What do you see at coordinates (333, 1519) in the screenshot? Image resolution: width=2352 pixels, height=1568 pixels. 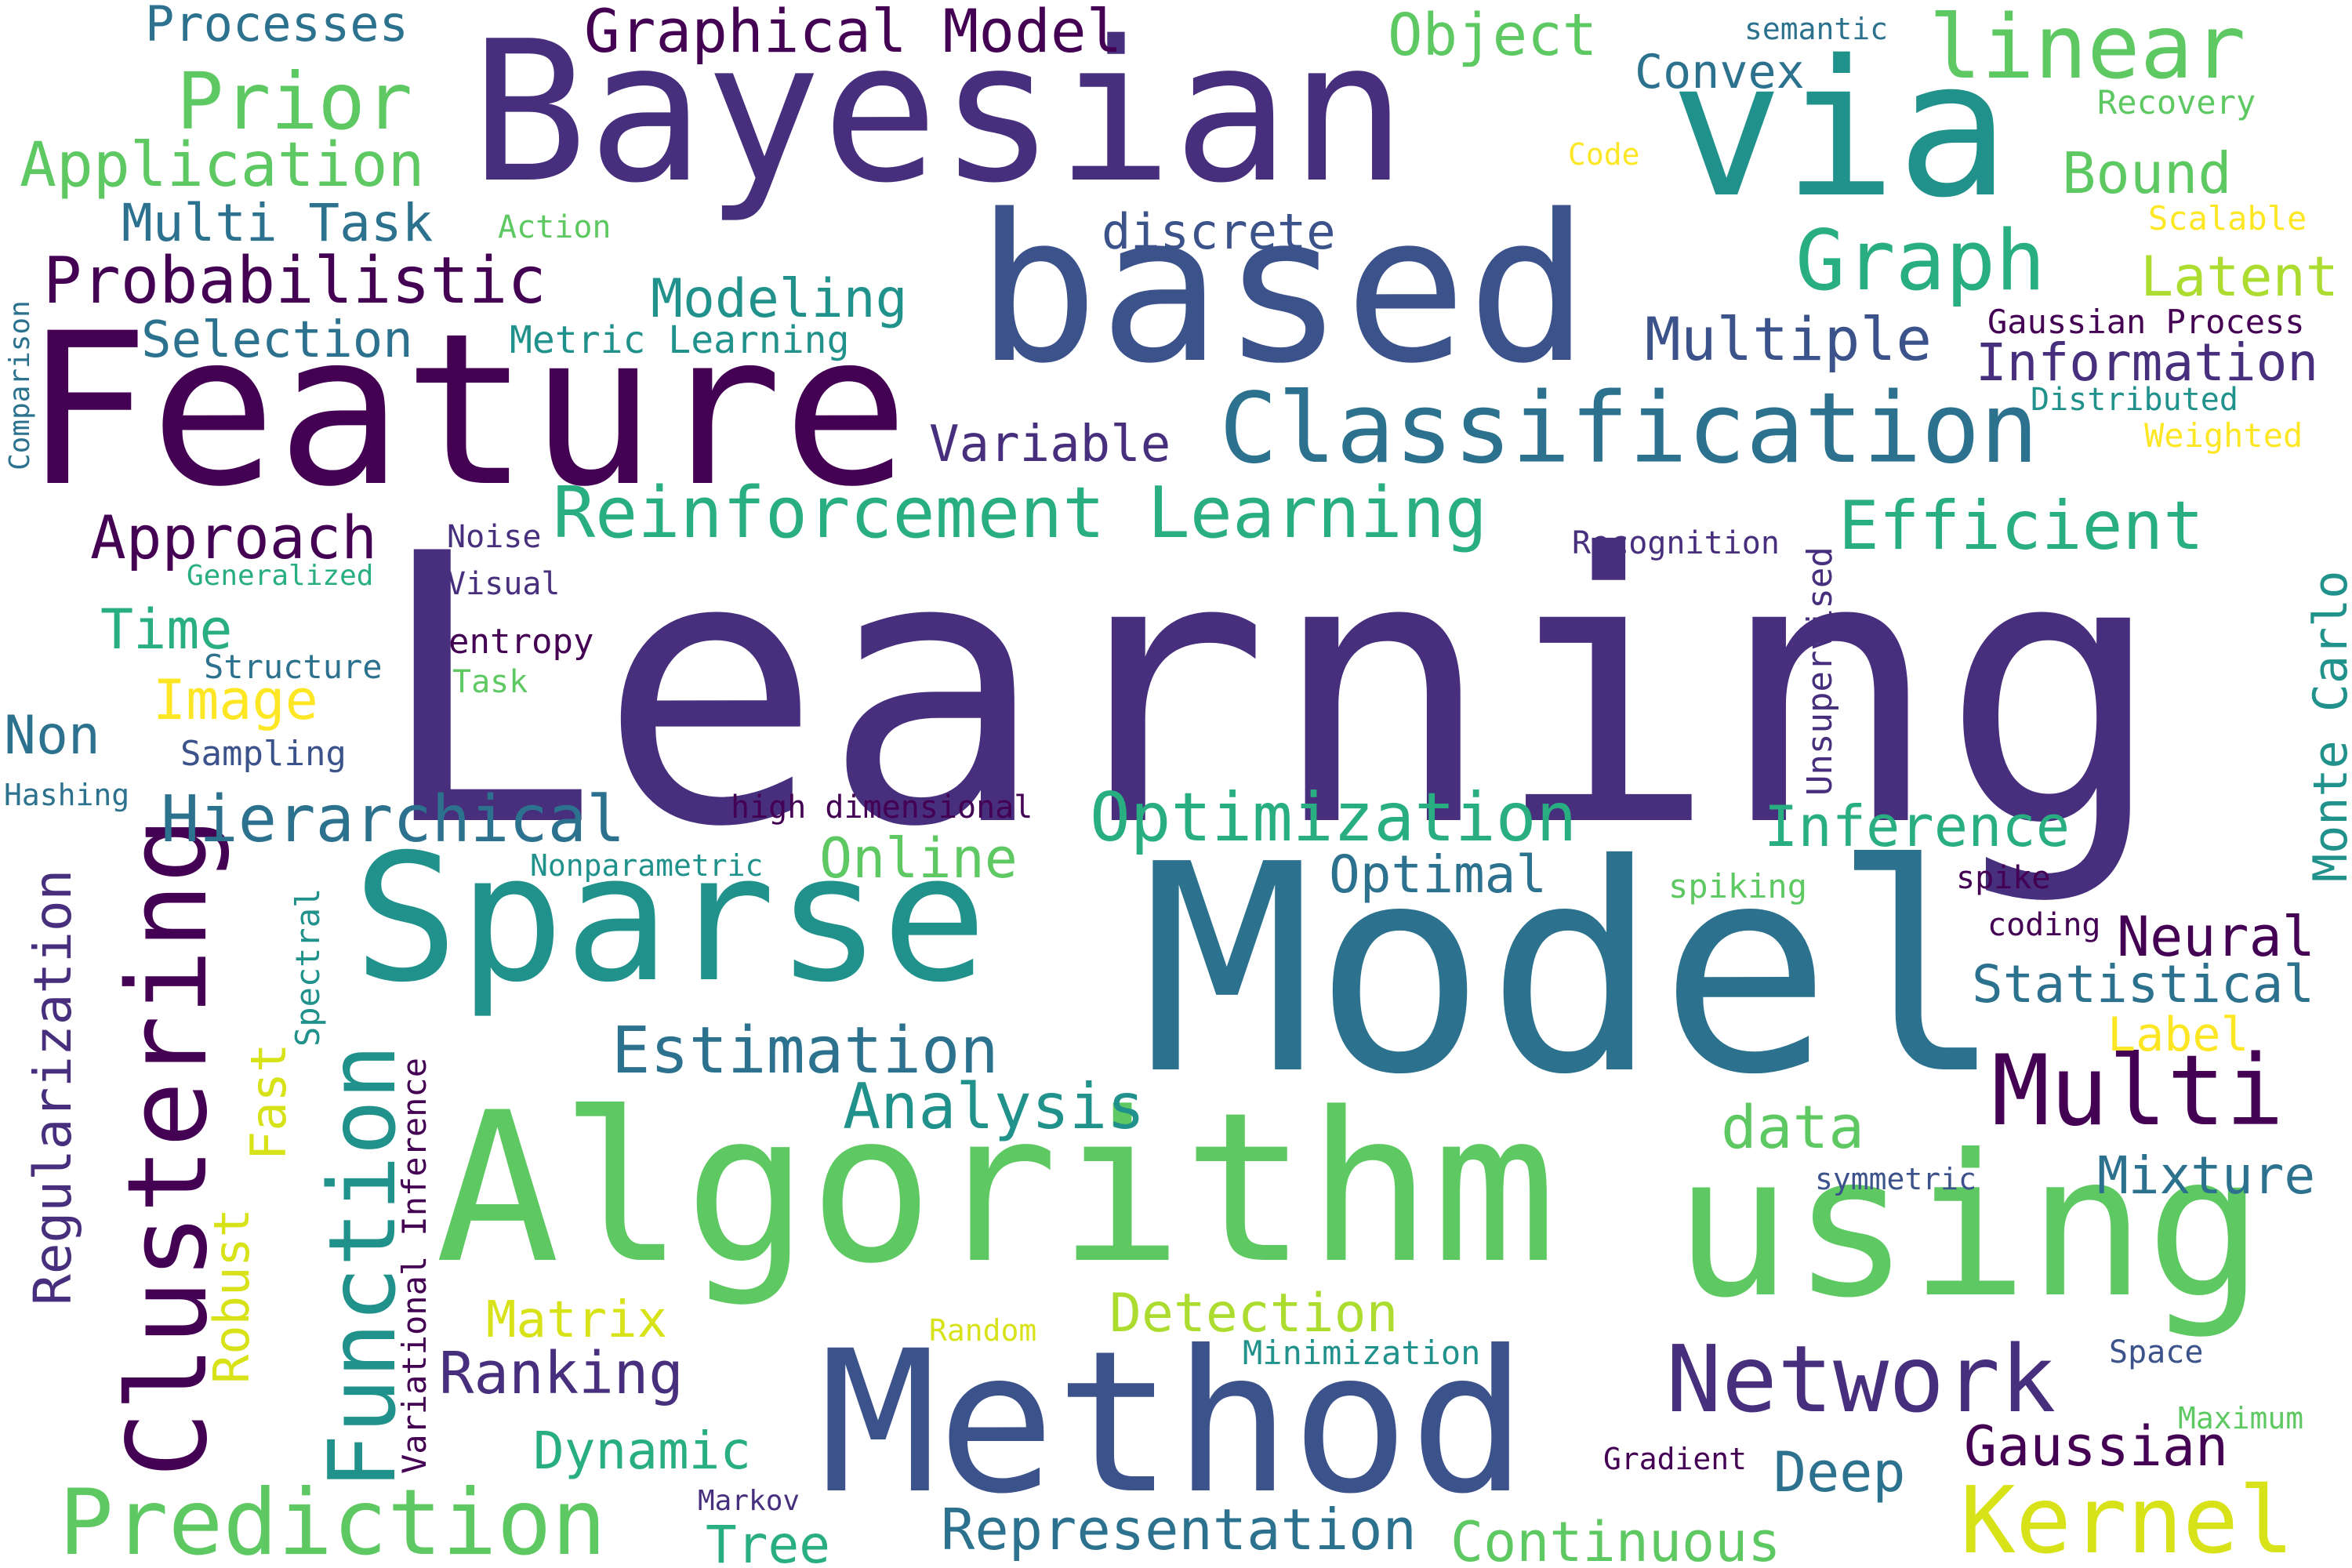 I see `word-prediction: Prediction` at bounding box center [333, 1519].